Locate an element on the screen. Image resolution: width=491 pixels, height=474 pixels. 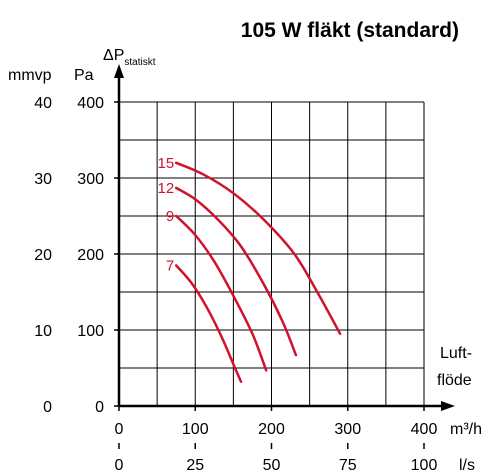
x-primary-tick-label: 200 is located at coordinates (271, 429).